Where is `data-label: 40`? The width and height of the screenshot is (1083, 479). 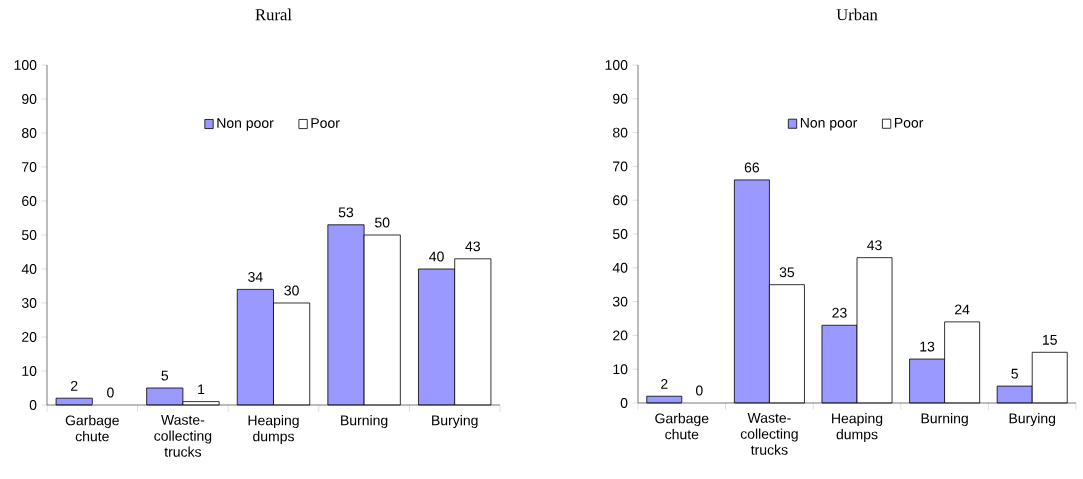
data-label: 40 is located at coordinates (436, 256).